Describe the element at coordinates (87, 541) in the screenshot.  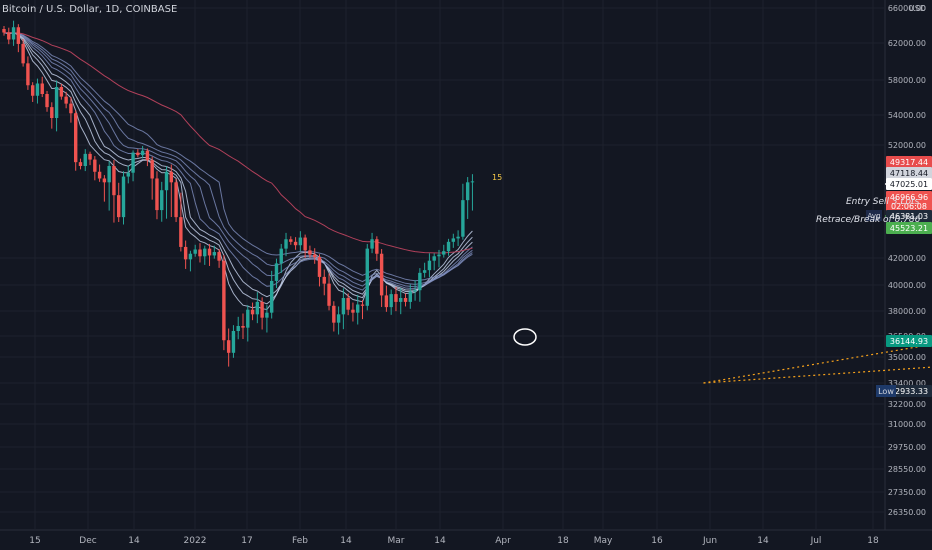
I see `x-tick-label: Dec` at that location.